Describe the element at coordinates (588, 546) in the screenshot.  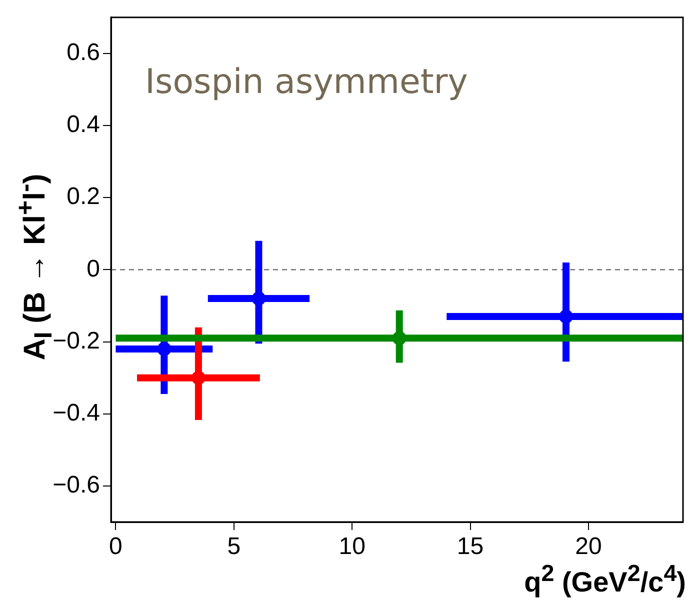
I see `x-tick-label: 20` at that location.